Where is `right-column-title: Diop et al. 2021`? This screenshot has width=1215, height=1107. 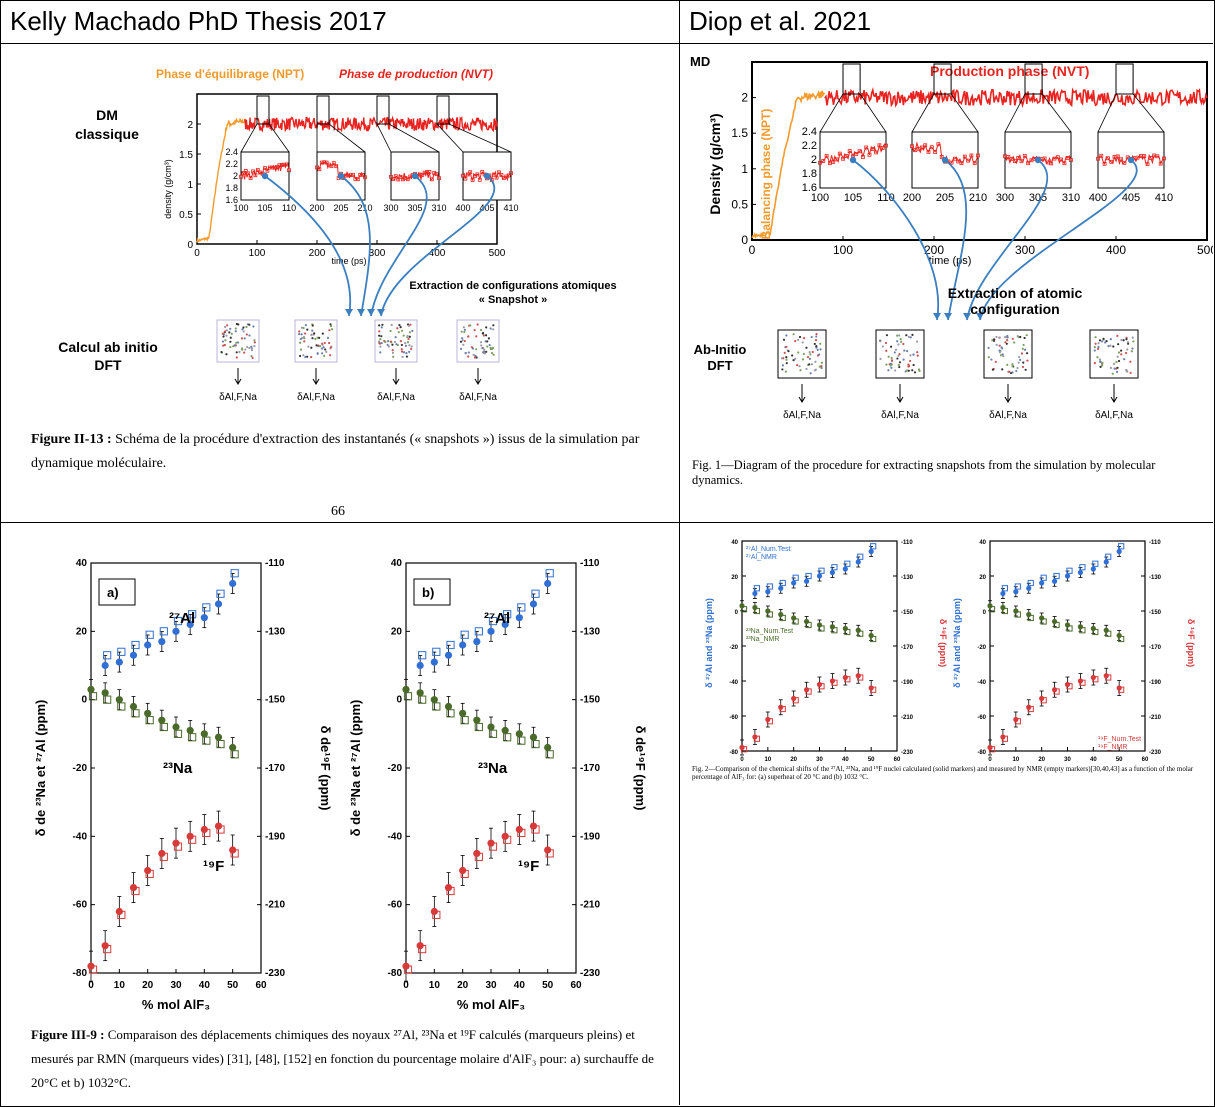 right-column-title: Diop et al. 2021 is located at coordinates (780, 21).